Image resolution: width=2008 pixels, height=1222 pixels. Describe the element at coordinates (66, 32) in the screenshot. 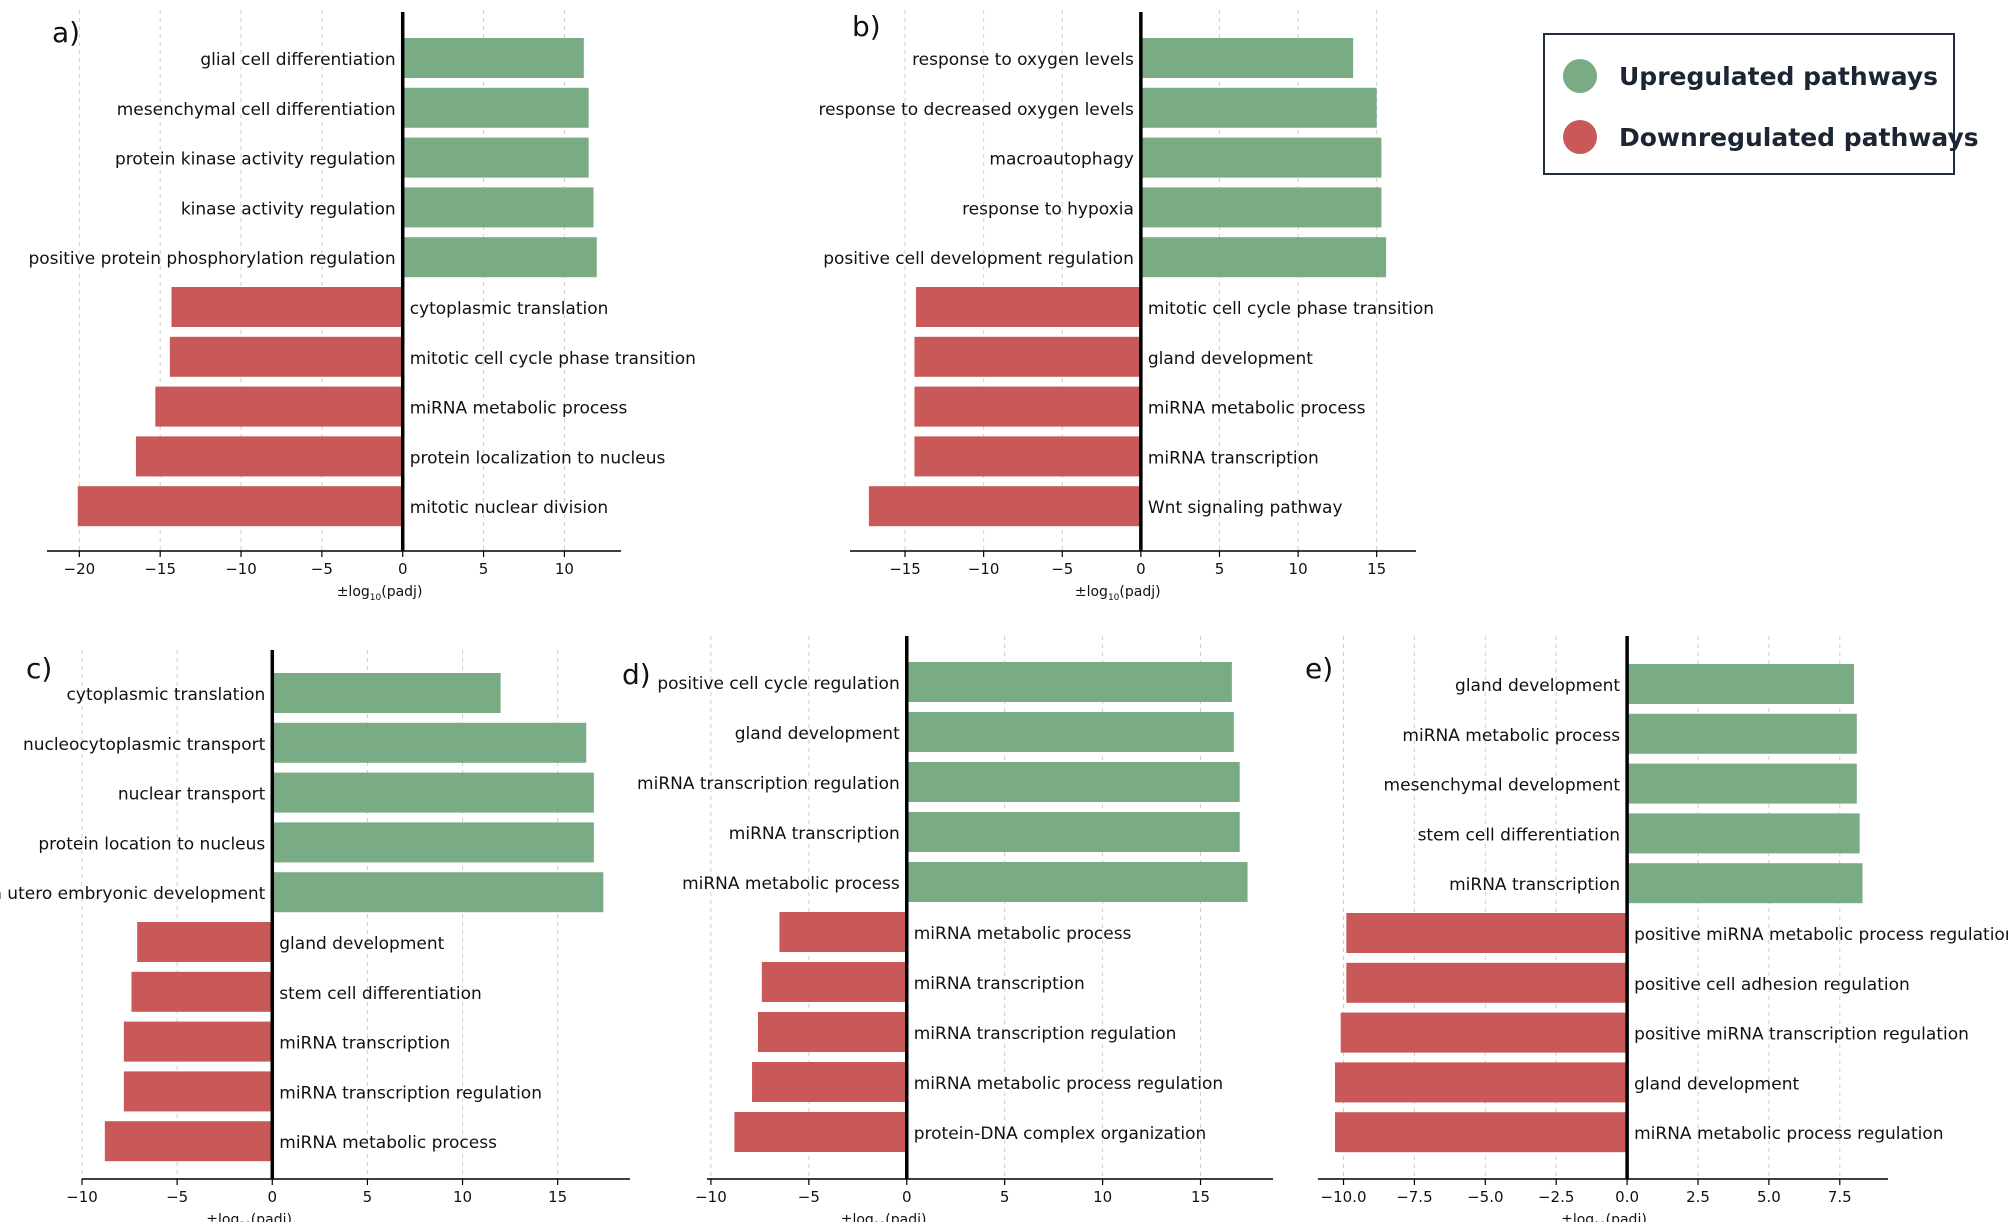

I see `panel-label-a: a)` at that location.